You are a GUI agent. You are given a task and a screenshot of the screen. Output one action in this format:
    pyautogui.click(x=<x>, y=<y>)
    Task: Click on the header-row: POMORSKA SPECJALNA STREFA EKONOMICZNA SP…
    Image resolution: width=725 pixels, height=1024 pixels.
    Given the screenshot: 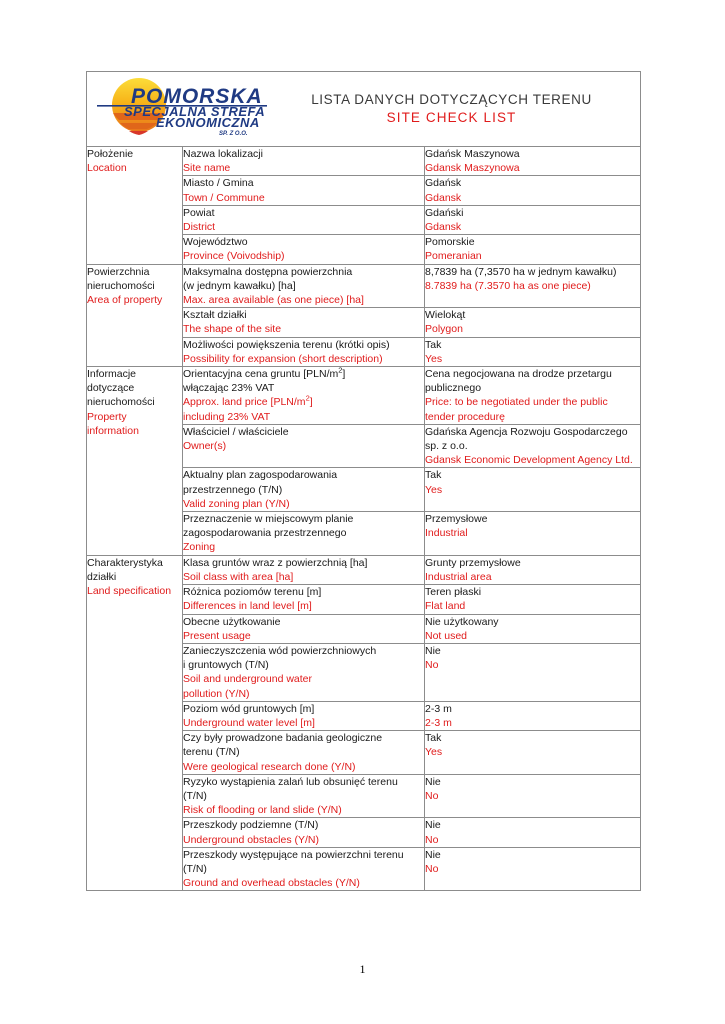 What is the action you would take?
    pyautogui.click(x=363, y=109)
    